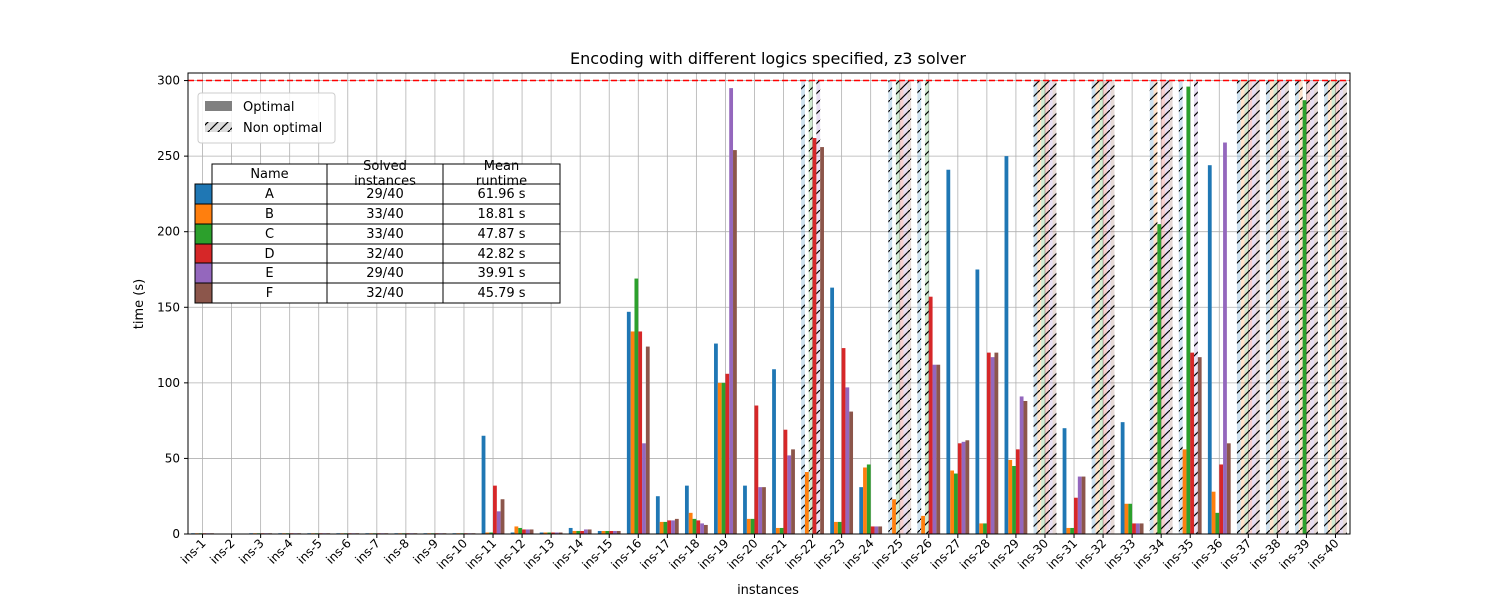 The image size is (1500, 600). What do you see at coordinates (384, 194) in the screenshot?
I see `table-cell-text: 29/40` at bounding box center [384, 194].